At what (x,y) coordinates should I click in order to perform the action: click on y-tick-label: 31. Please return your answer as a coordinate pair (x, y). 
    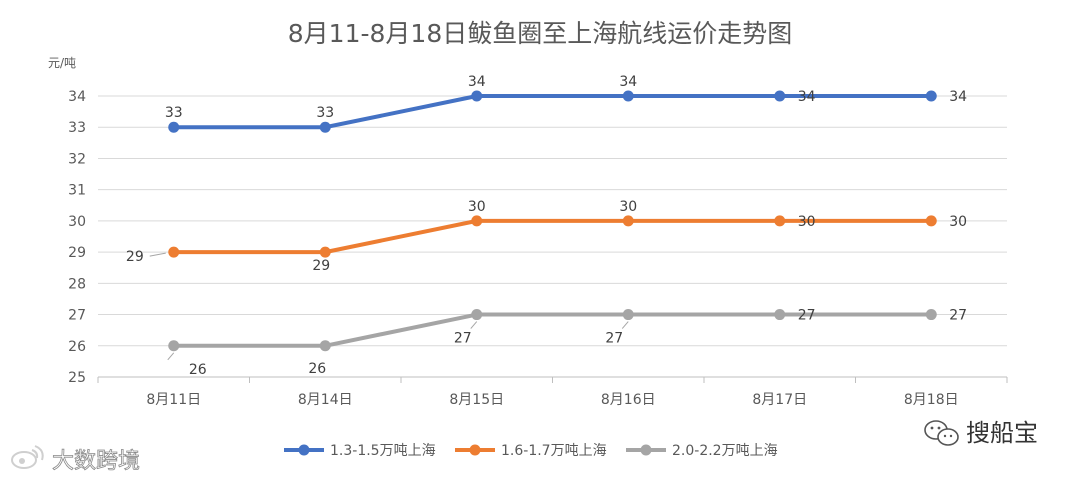
    Looking at the image, I should click on (77, 191).